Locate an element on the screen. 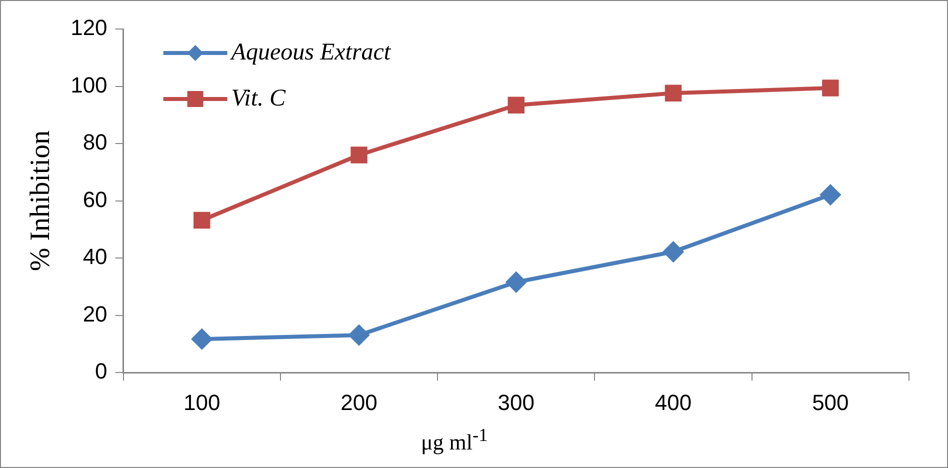 This screenshot has height=468, width=948. x-tick-label: 500 is located at coordinates (830, 402).